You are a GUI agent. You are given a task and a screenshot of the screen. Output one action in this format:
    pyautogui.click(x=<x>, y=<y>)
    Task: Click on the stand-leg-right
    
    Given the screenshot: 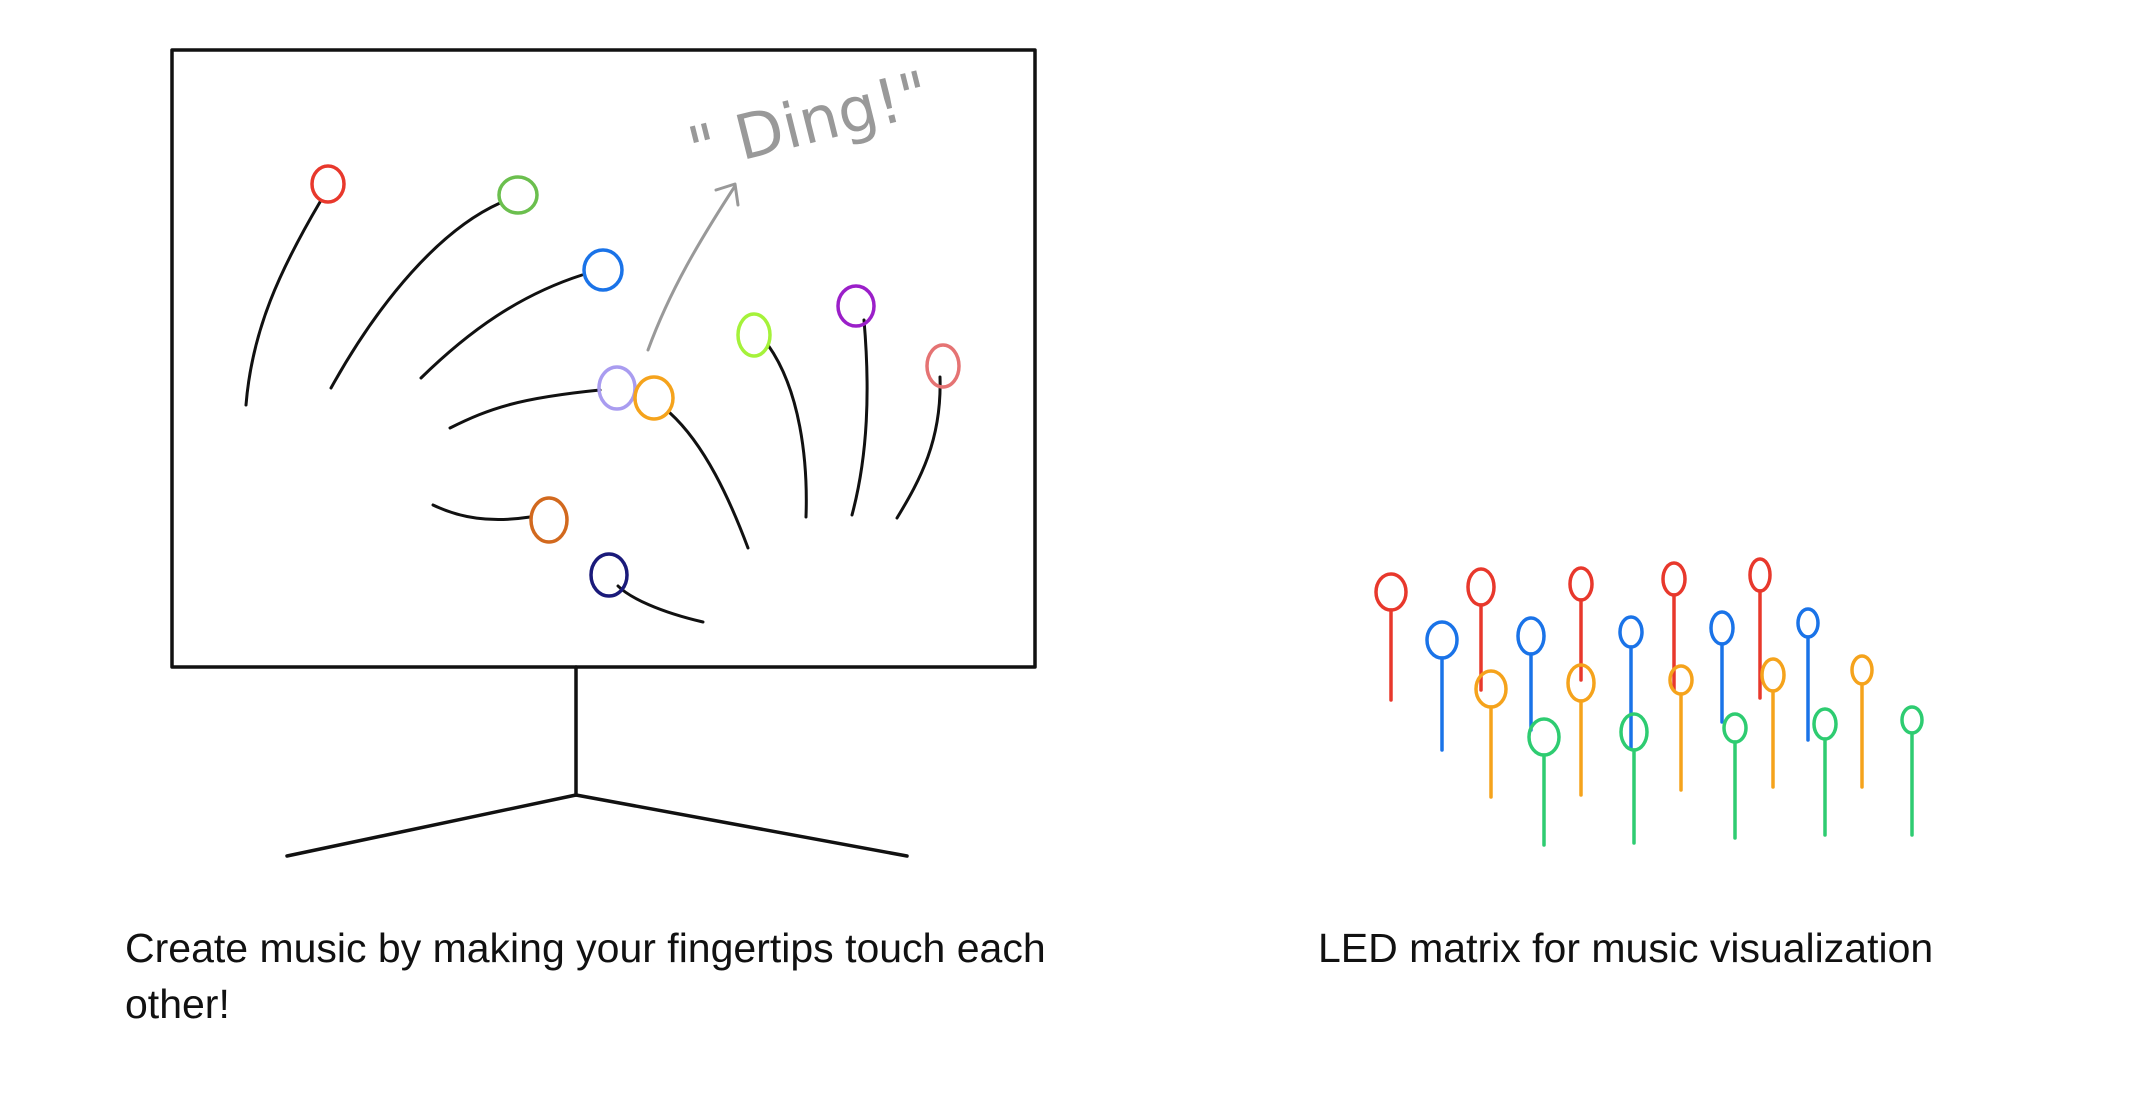 What is the action you would take?
    pyautogui.click(x=741, y=825)
    